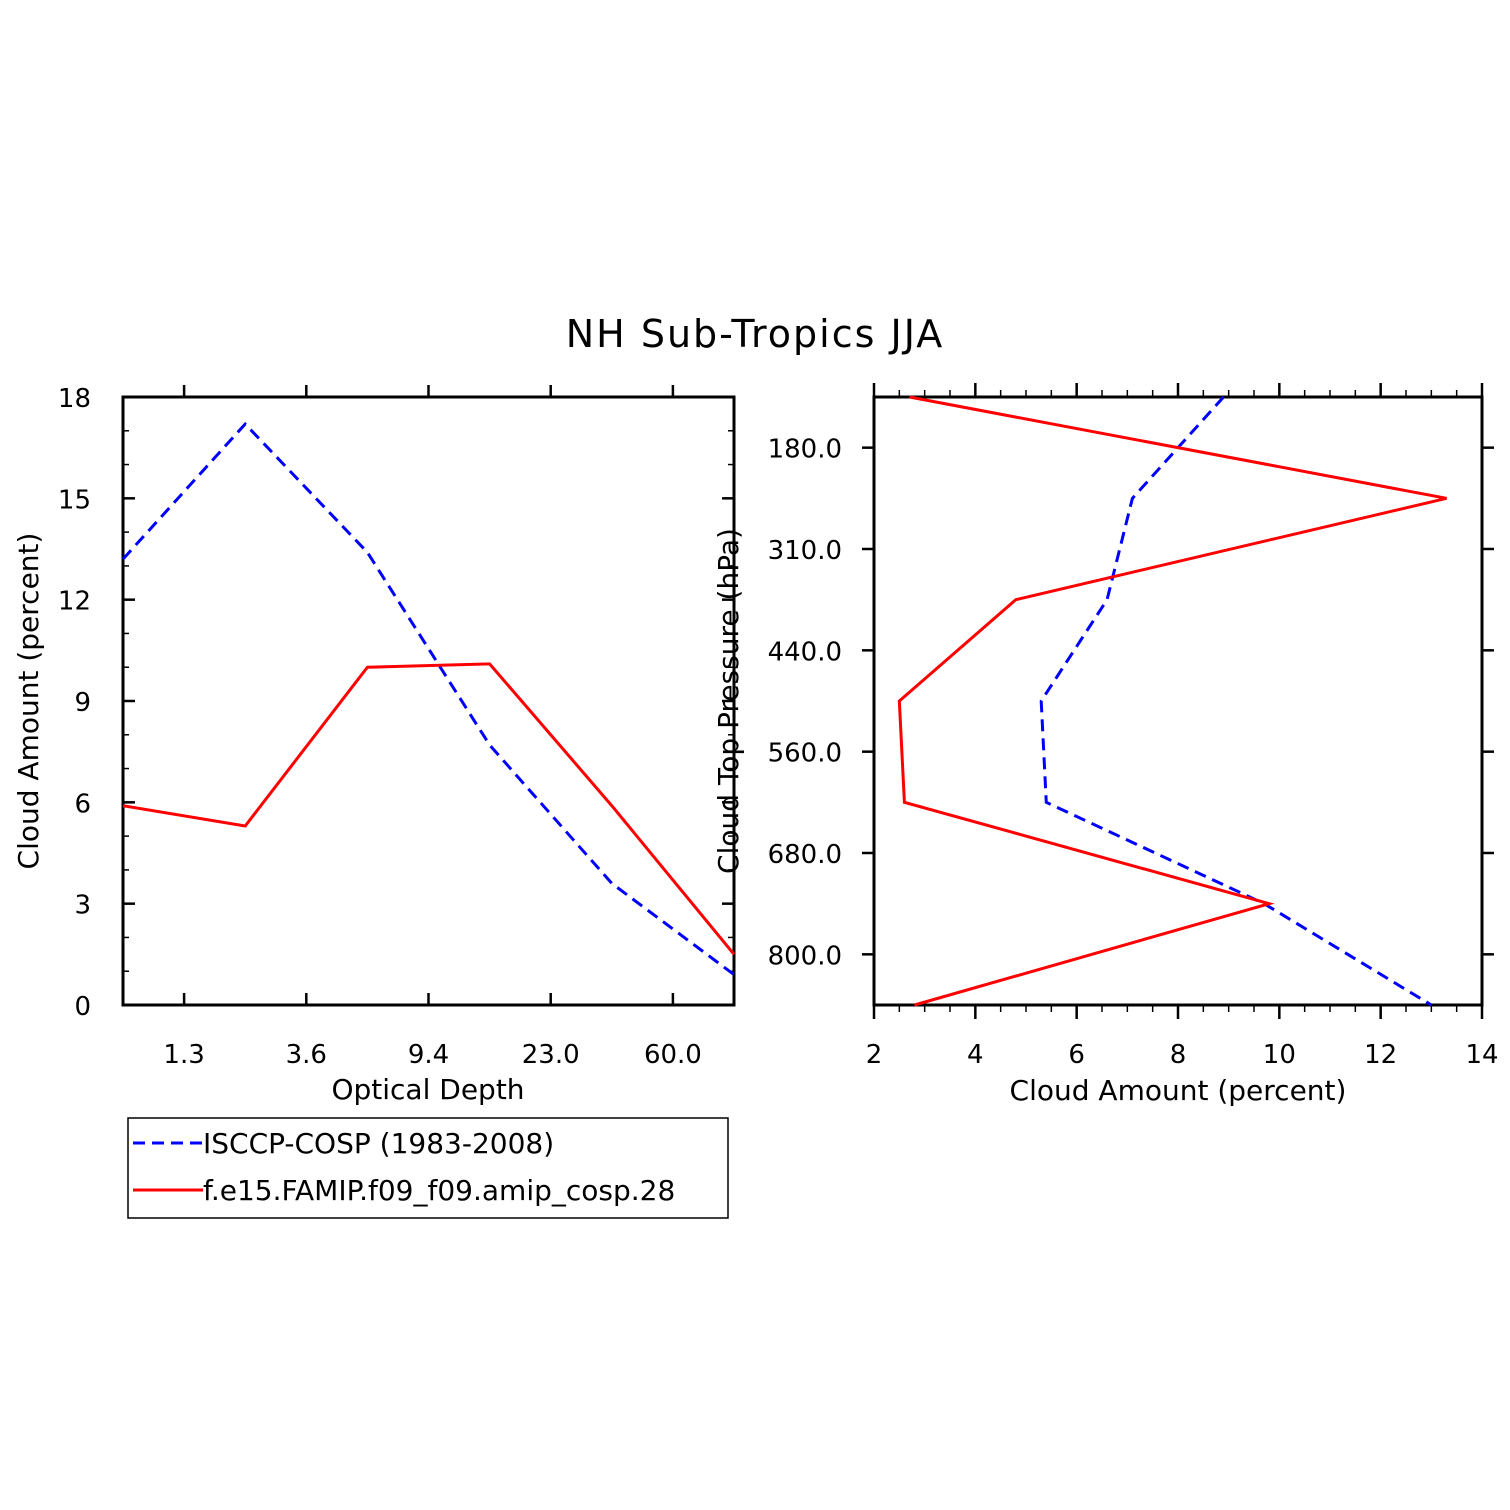  I want to click on chart-title: NH Sub-Tropics JJA, so click(755, 334).